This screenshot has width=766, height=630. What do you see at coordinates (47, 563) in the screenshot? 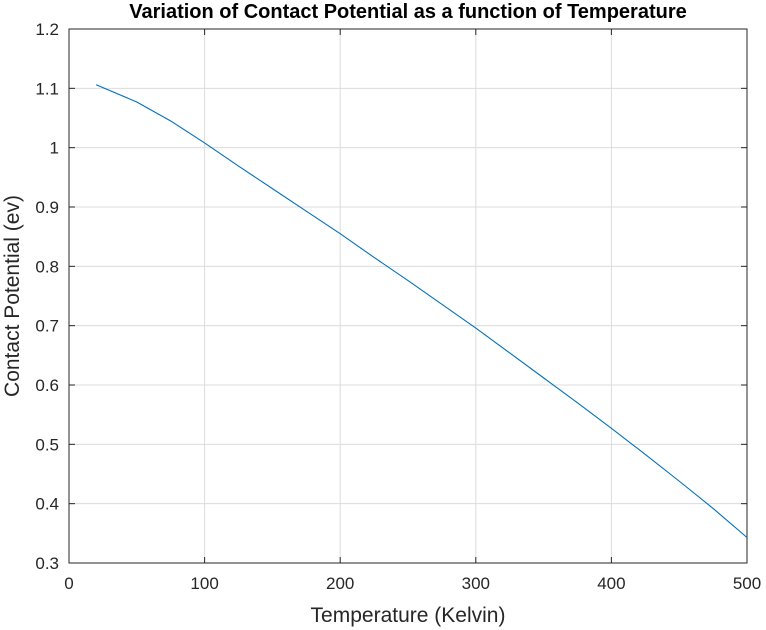
I see `y-tick-label: 0.3` at bounding box center [47, 563].